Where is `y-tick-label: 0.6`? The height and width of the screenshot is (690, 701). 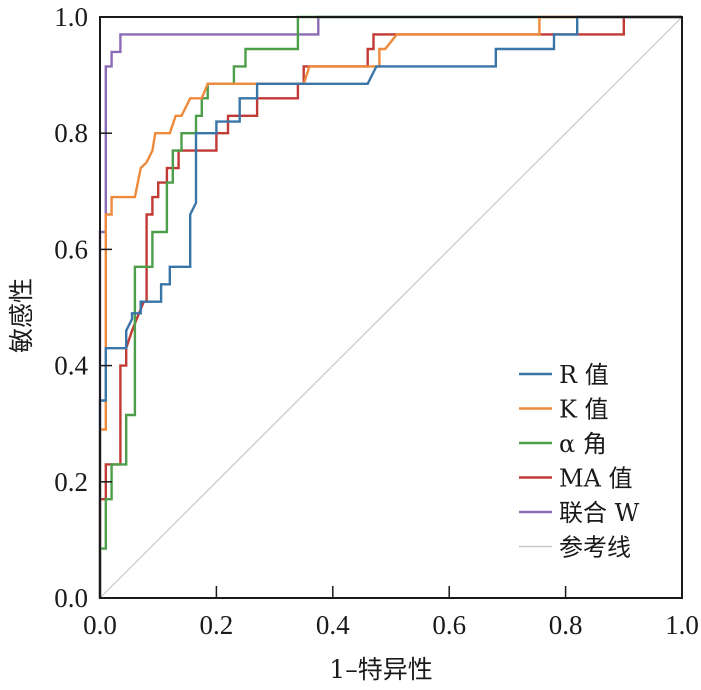 y-tick-label: 0.6 is located at coordinates (71, 249).